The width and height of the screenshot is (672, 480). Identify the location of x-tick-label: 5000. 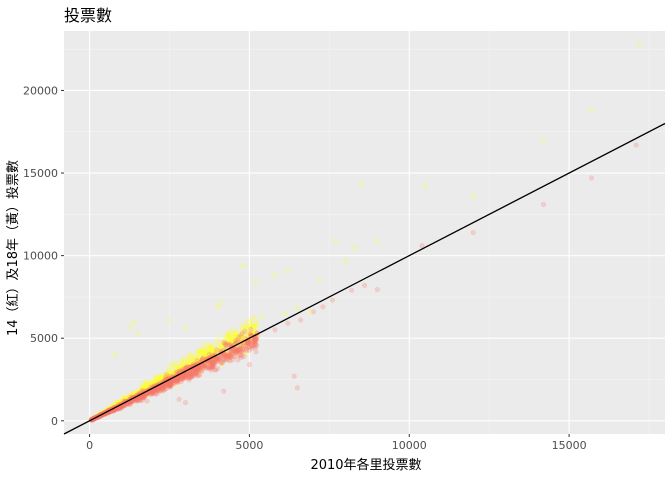
(249, 445).